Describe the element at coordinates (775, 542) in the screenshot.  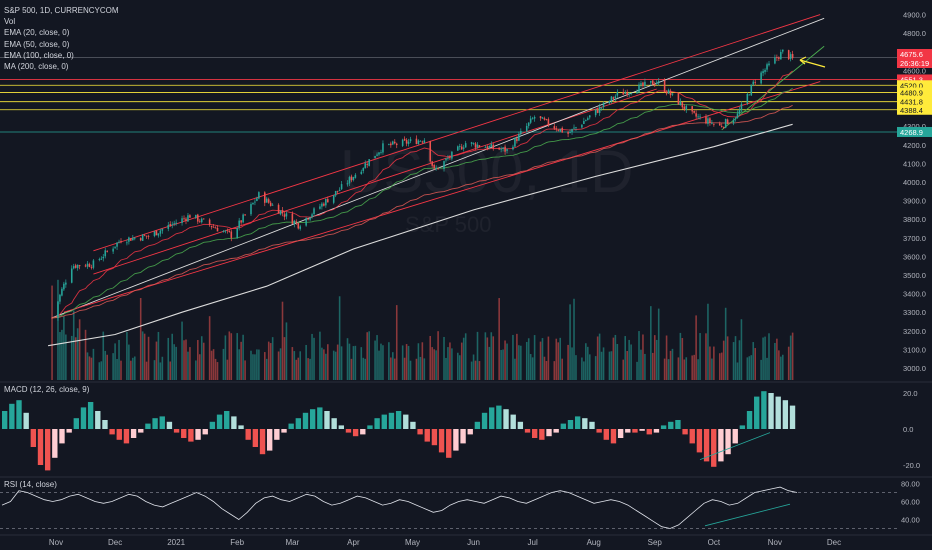
I see `x-tick-label: Nov` at that location.